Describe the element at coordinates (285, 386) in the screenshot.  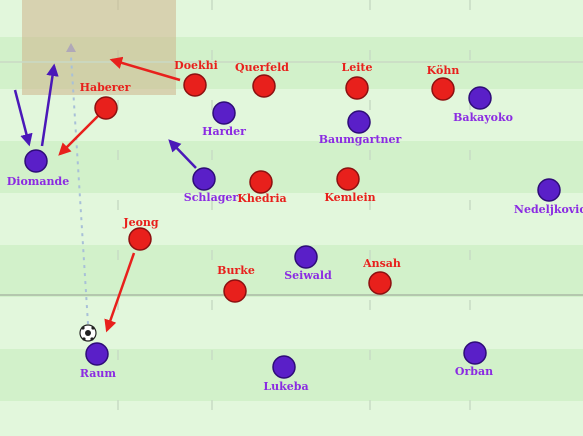
I see `player-name: Lukeba` at that location.